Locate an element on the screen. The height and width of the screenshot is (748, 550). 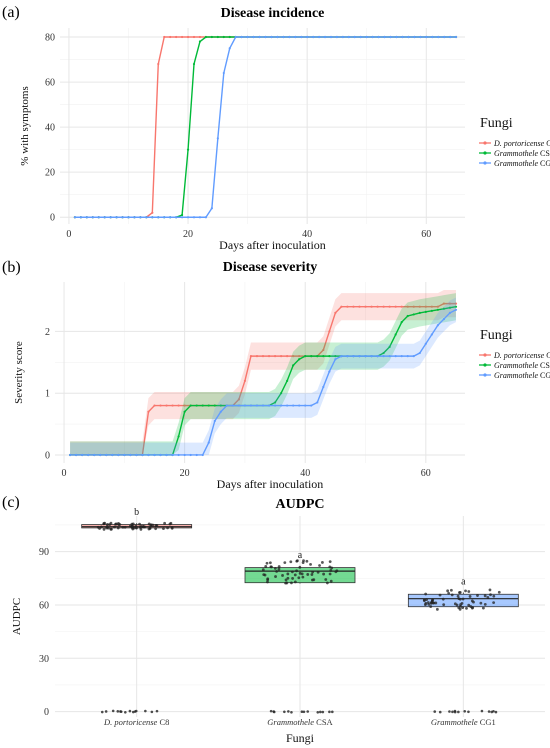
y-tick-label: 80 is located at coordinates (50, 38).